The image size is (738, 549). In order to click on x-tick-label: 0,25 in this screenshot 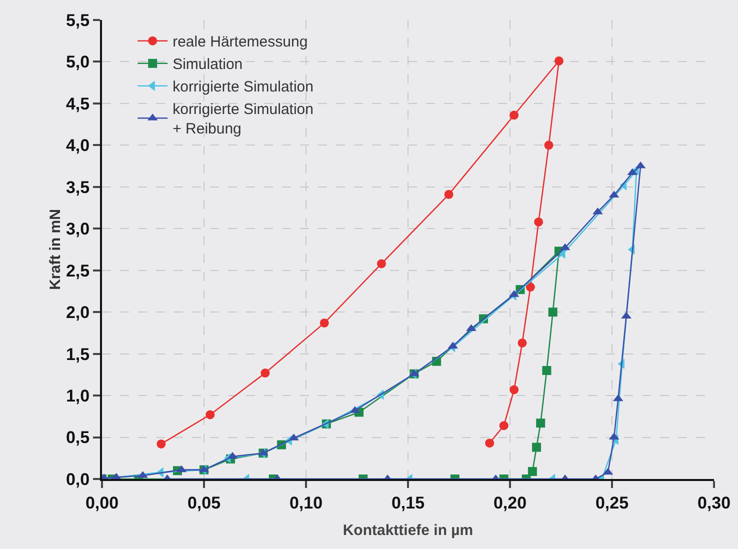, I will do `click(612, 502)`.